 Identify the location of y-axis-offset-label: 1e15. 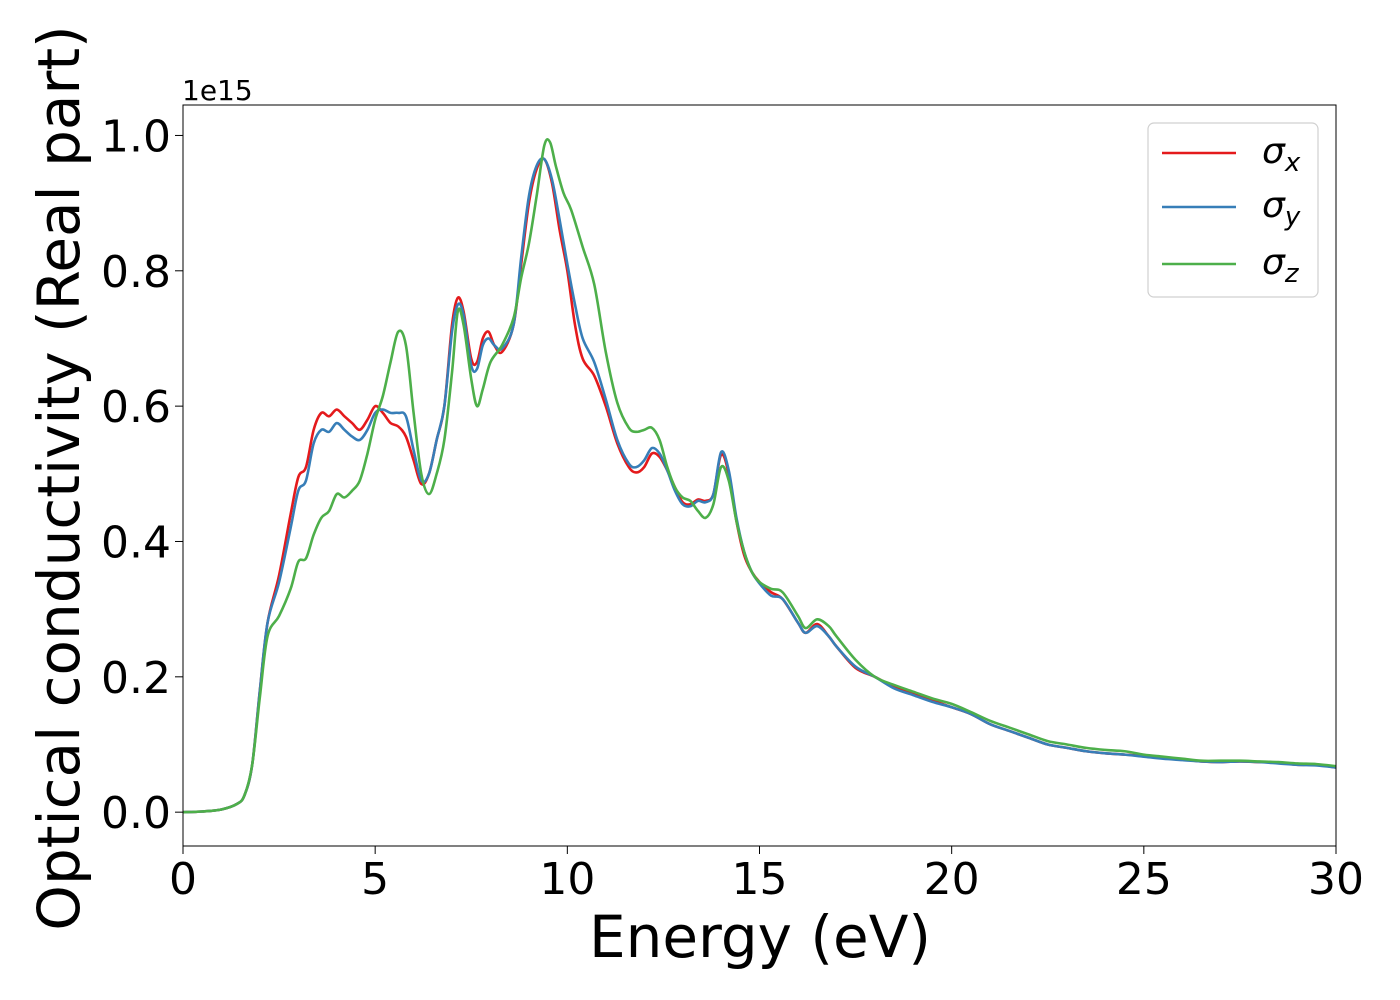
(217, 90).